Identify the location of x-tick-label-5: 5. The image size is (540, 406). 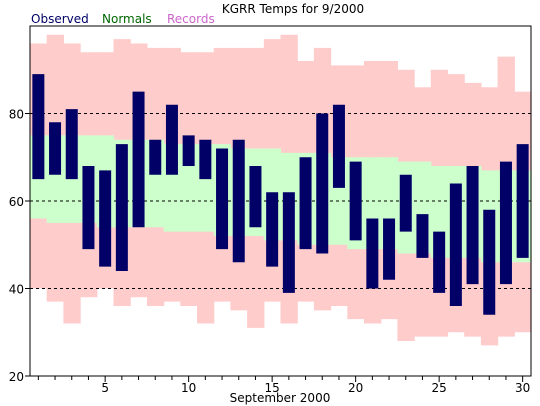
(105, 388).